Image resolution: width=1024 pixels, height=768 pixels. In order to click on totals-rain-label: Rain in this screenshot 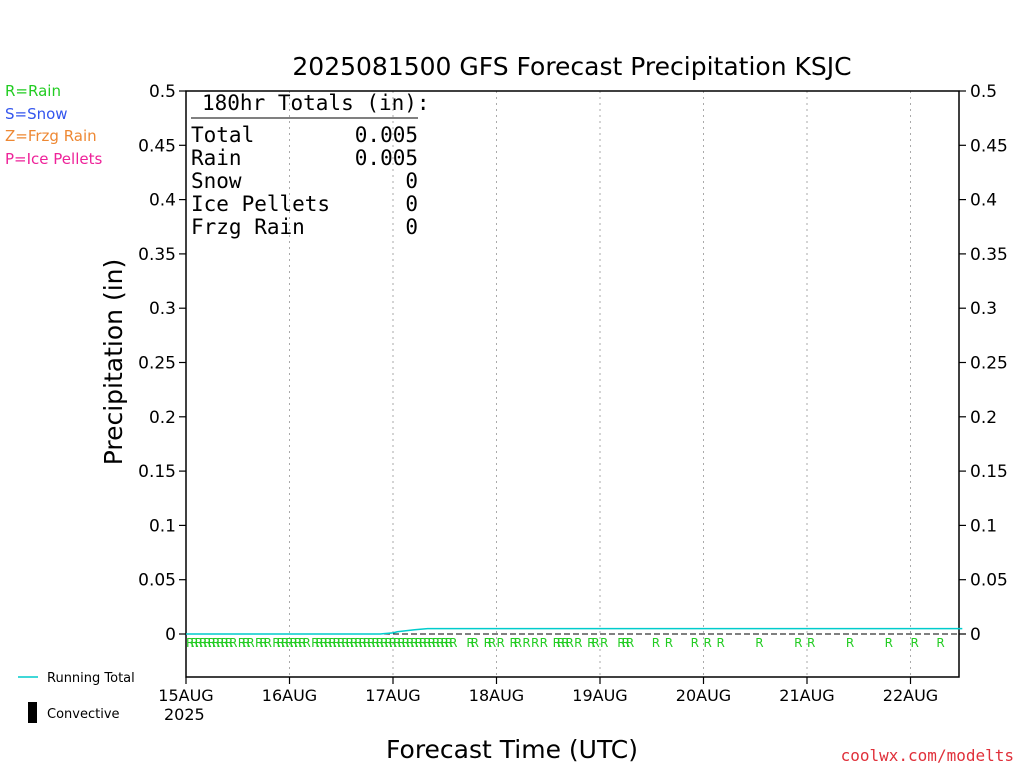, I will do `click(216, 158)`.